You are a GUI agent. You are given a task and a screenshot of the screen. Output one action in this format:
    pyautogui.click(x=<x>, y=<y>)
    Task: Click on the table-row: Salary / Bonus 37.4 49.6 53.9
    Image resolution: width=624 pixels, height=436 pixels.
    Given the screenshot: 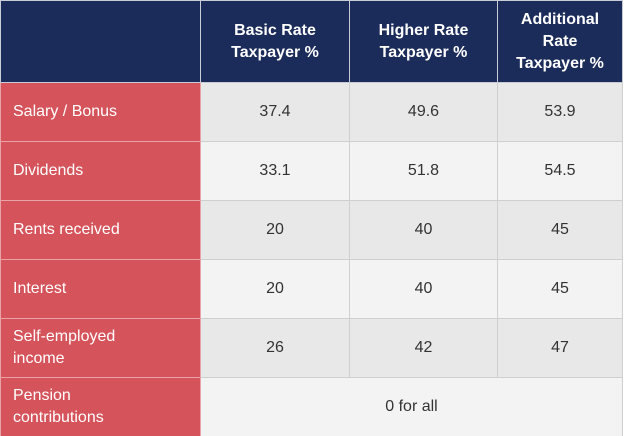 What is the action you would take?
    pyautogui.click(x=311, y=112)
    